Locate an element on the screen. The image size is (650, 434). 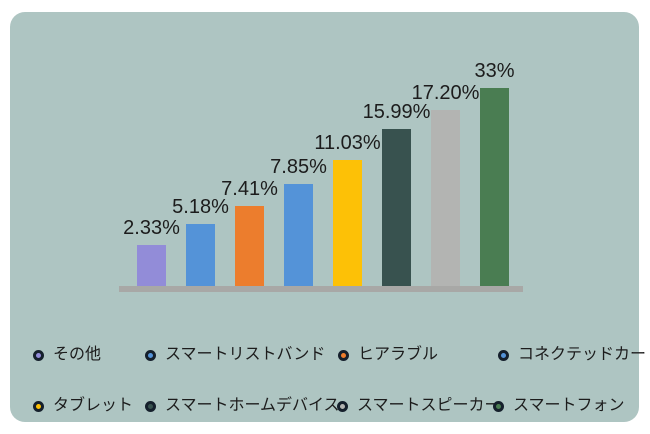
bar-column: 5.18% is located at coordinates (200, 241).